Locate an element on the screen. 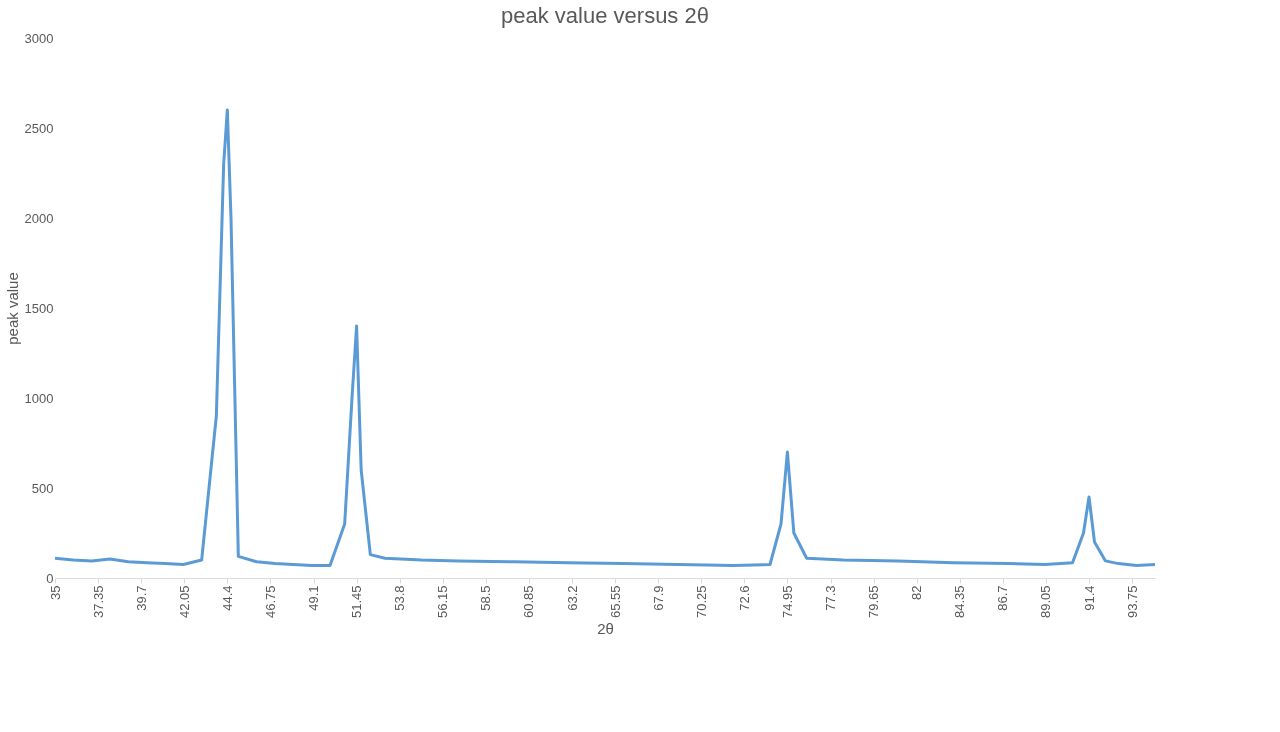  x-tick-label: 91.4 is located at coordinates (1089, 598).